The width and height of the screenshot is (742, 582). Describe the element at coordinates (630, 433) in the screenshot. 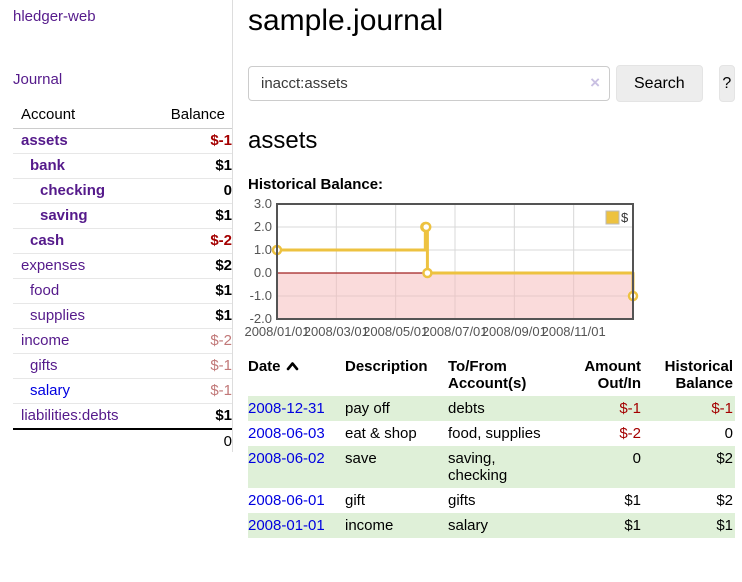

I see `transaction-amount-cell: $-2` at that location.